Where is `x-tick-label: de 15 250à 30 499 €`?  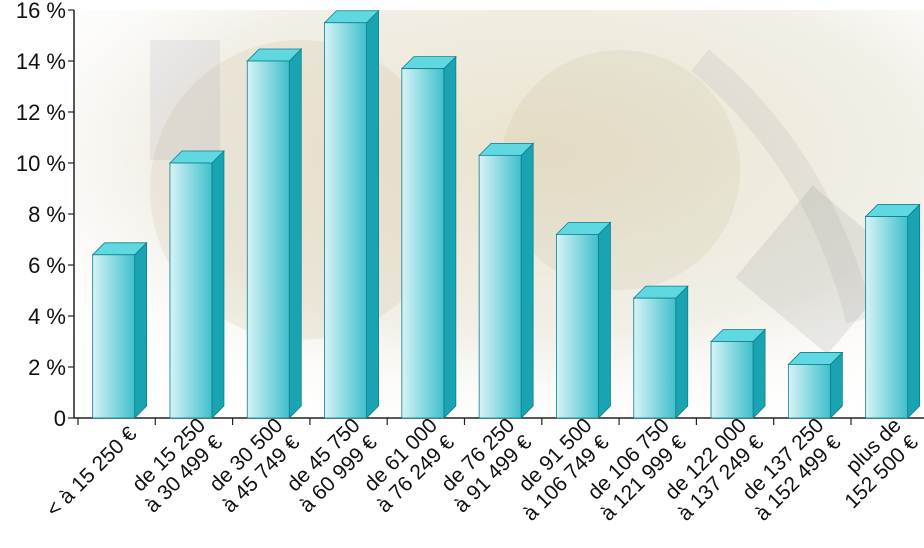
x-tick-label: de 15 250à 30 499 € is located at coordinates (176, 466).